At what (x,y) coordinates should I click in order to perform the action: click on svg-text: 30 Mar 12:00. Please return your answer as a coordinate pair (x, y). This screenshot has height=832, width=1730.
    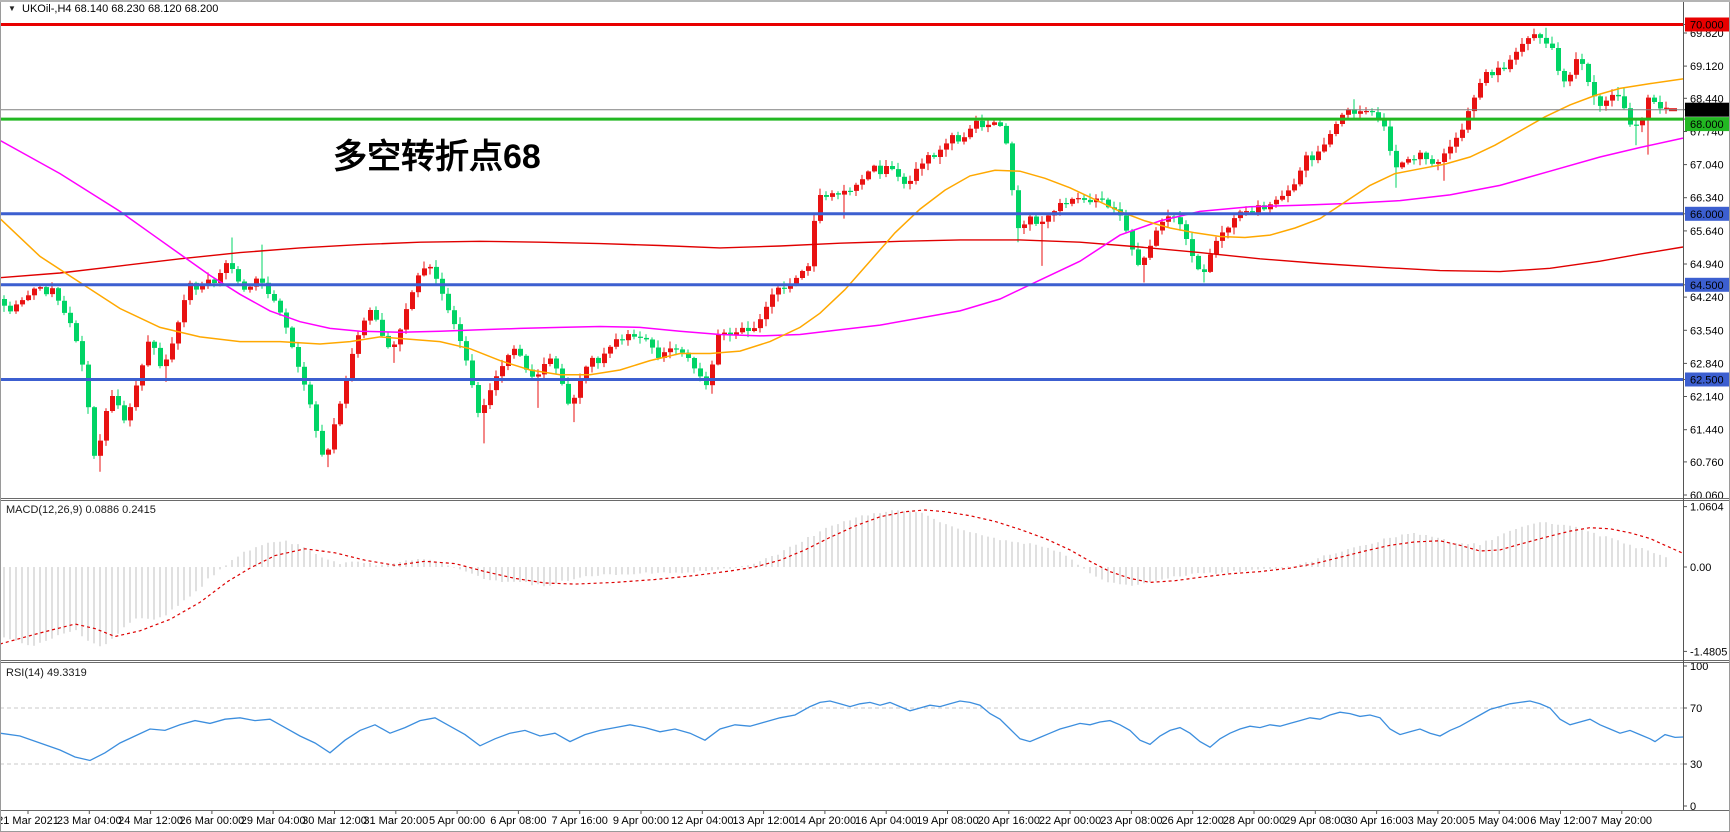
    Looking at the image, I should click on (334, 821).